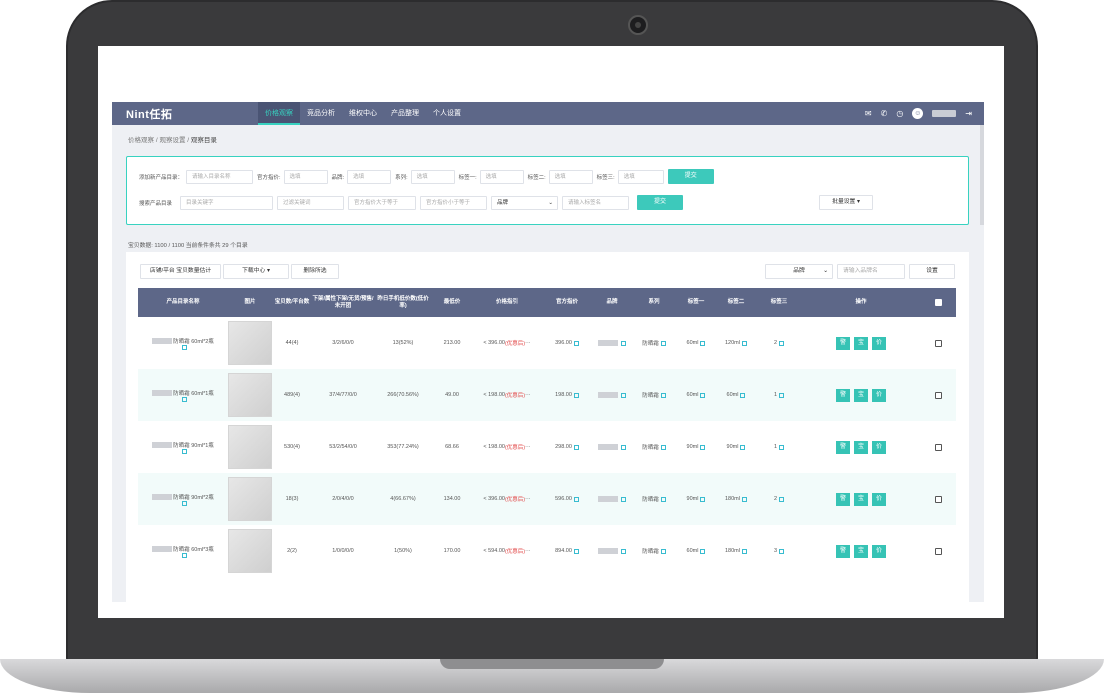 This screenshot has height=693, width=1104. What do you see at coordinates (918, 113) in the screenshot?
I see `avatar: ☺` at bounding box center [918, 113].